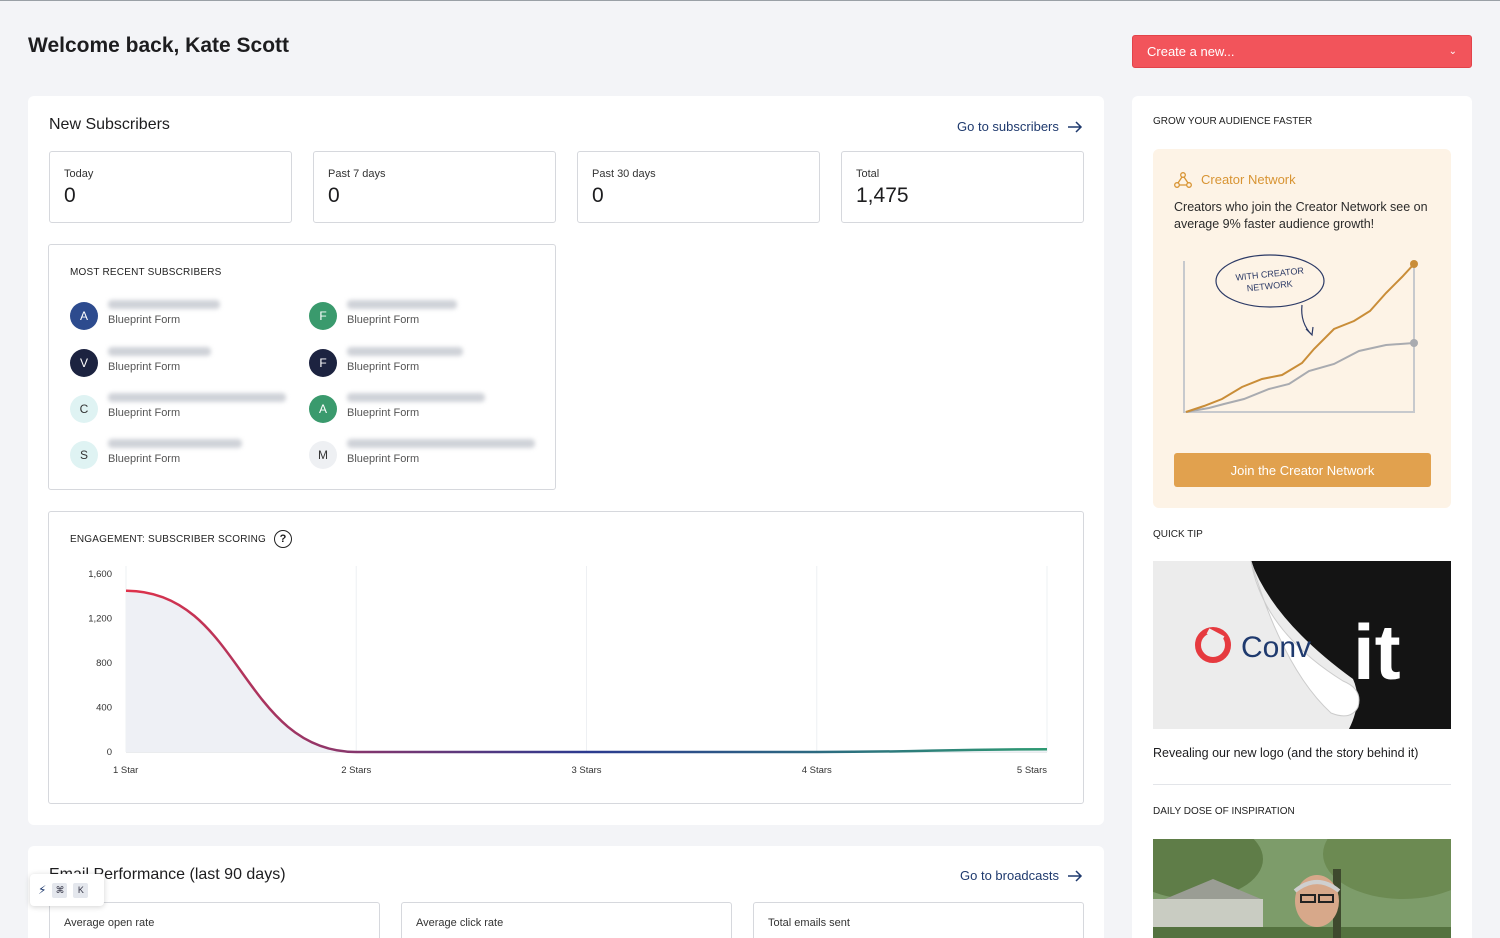 The height and width of the screenshot is (938, 1500). What do you see at coordinates (918, 920) in the screenshot?
I see `stat-total-emails-sent: Total emails sent` at bounding box center [918, 920].